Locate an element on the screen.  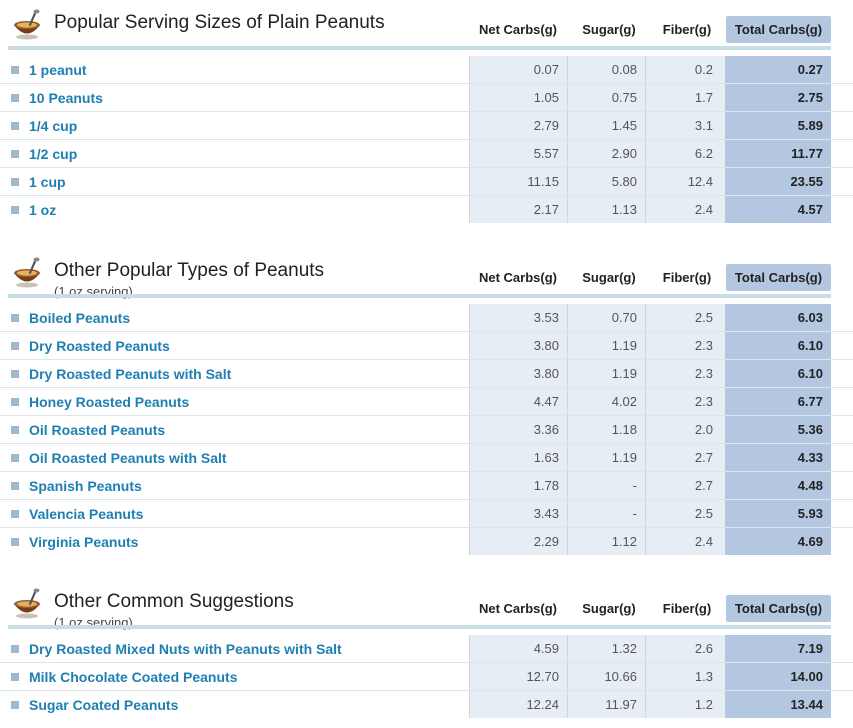
cell-total: 4.48 is located at coordinates (778, 485).